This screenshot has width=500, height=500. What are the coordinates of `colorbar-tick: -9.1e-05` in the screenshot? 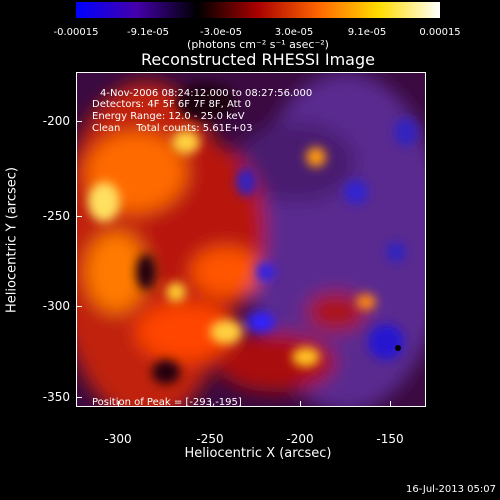 It's located at (148, 32).